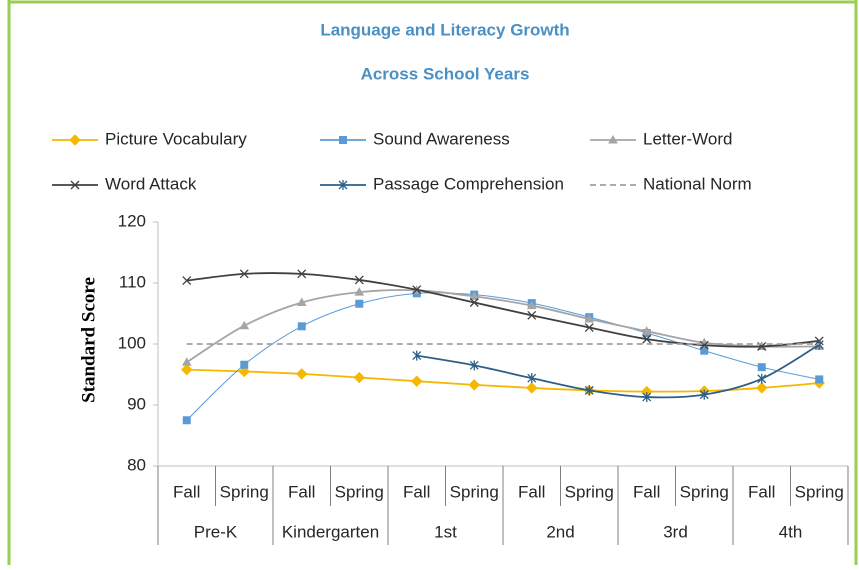 The width and height of the screenshot is (859, 570). I want to click on y-tick-label: 100, so click(132, 342).